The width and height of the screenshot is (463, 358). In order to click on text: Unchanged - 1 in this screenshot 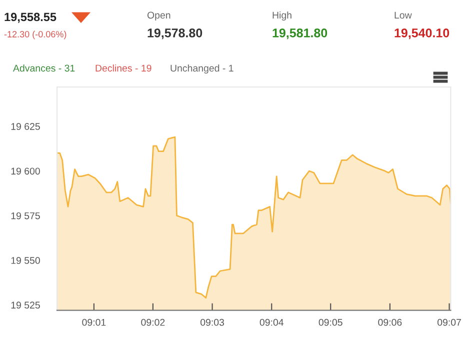, I will do `click(202, 69)`.